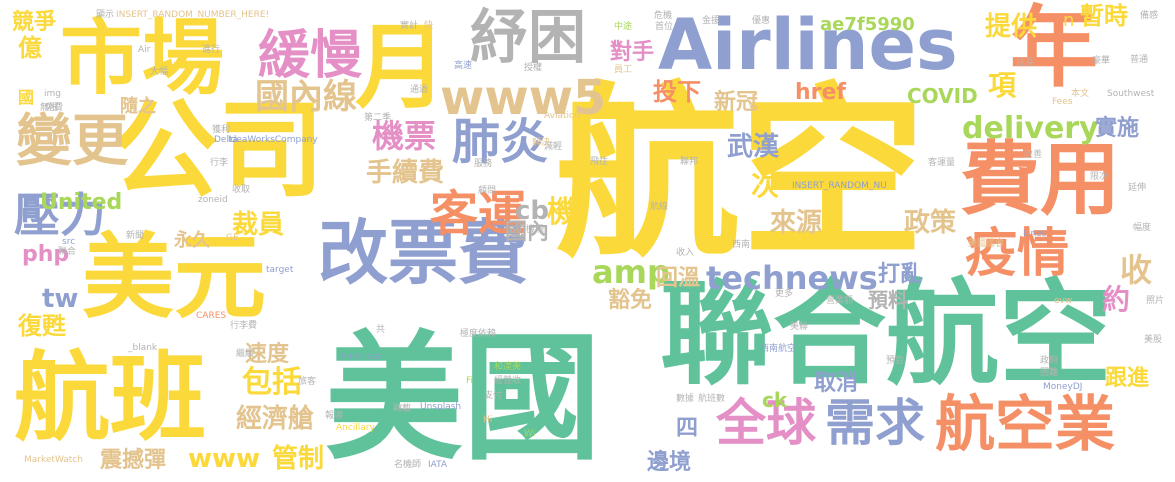 Image resolution: width=1175 pixels, height=482 pixels. I want to click on word-ancillary: Ancillary, so click(355, 428).